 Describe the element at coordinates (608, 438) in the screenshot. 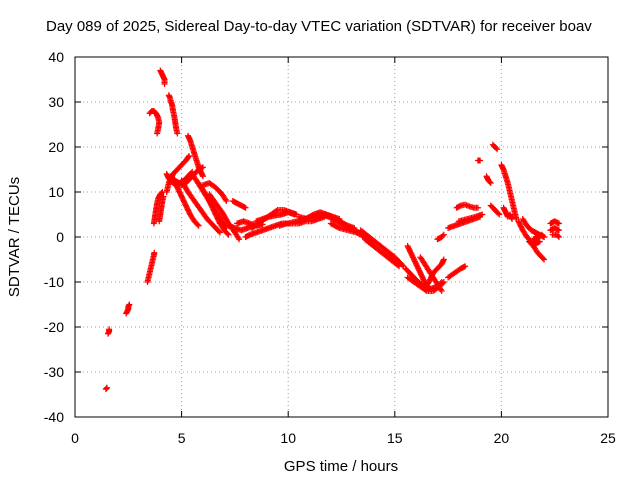

I see `x-tick-label: 25` at that location.